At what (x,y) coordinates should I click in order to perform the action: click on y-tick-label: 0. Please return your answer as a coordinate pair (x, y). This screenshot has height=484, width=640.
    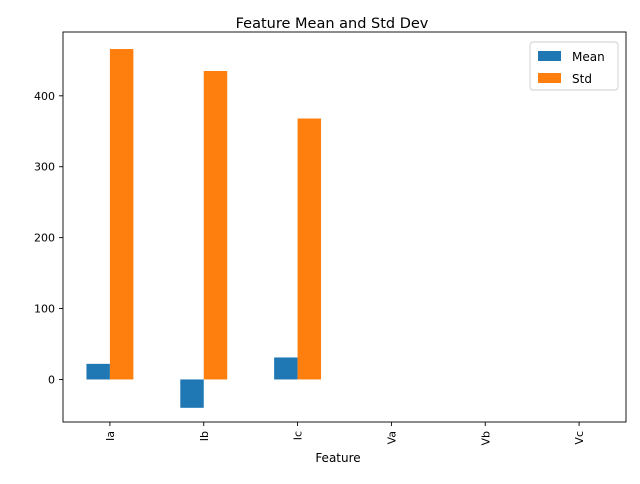
    Looking at the image, I should click on (51, 379).